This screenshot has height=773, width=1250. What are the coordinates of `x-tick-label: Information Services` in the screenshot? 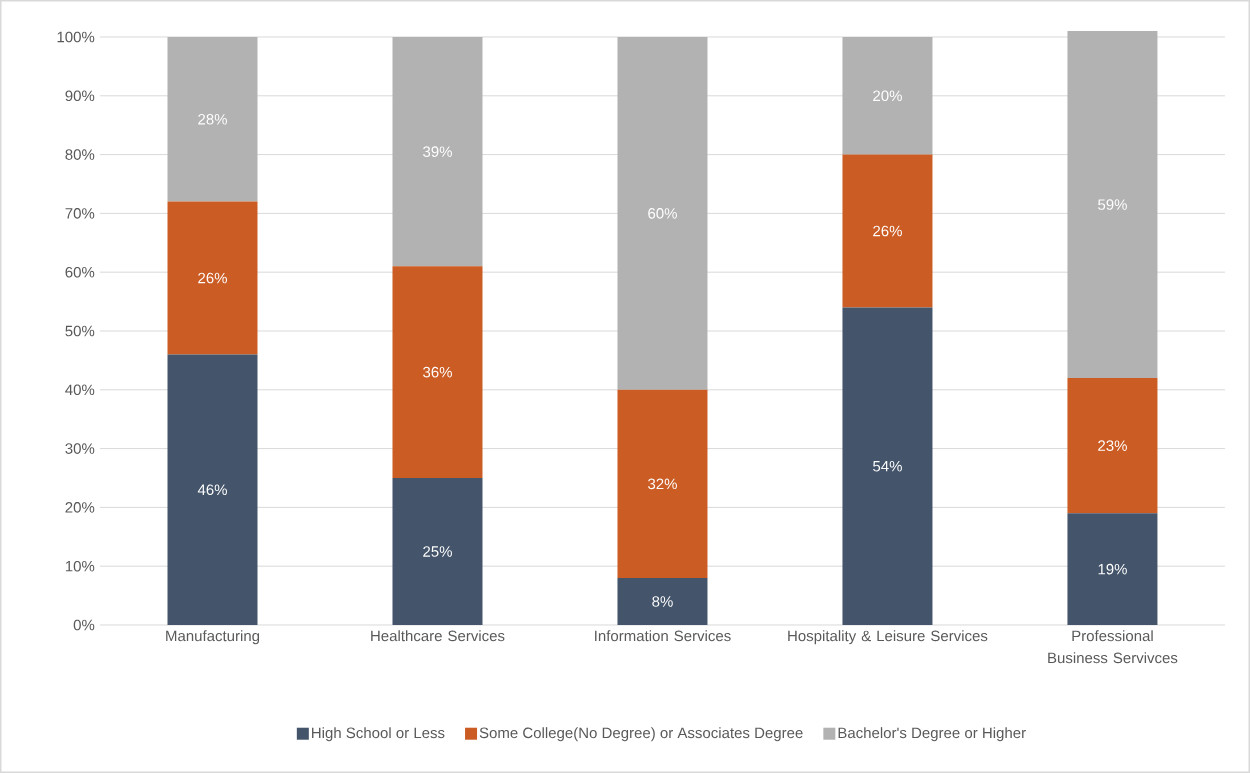 It's located at (663, 636).